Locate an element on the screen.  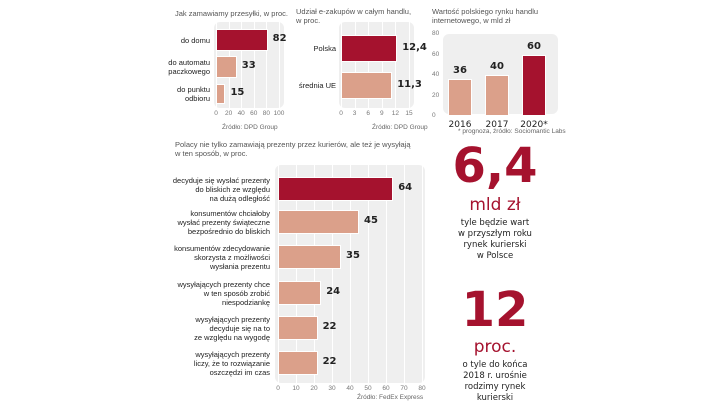
category-label-line: oszczędzi im czas is located at coordinates (239, 372).